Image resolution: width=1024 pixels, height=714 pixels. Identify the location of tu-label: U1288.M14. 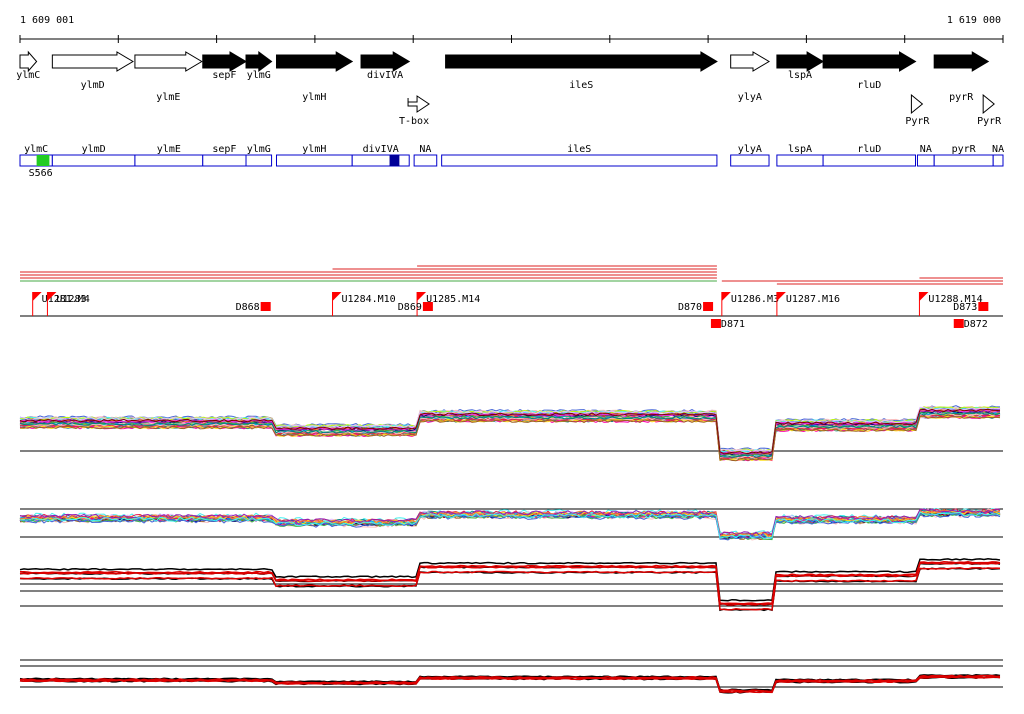
(955, 299).